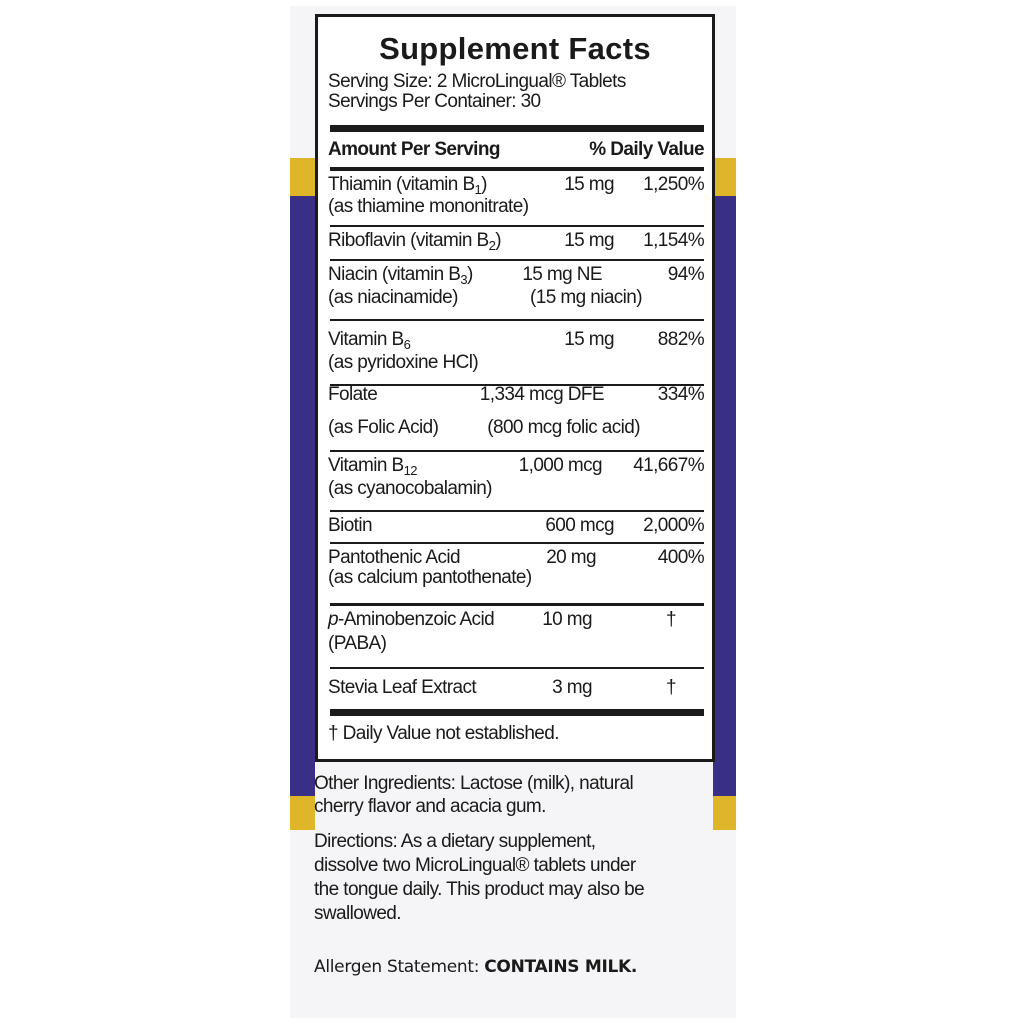 The image size is (1024, 1024). I want to click on nutrient-name-text: Niacin (vitamin B, so click(394, 274).